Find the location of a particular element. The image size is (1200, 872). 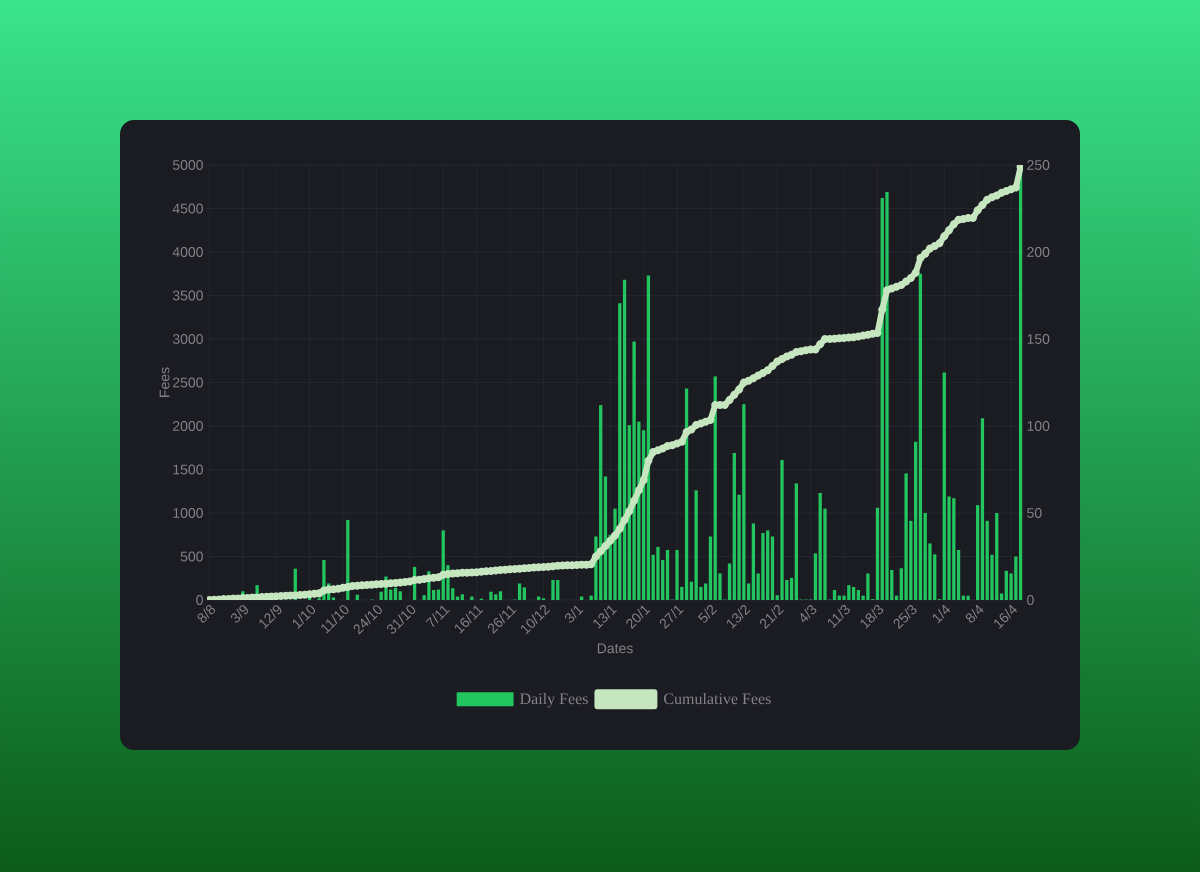

x-tick-label: 4/3 is located at coordinates (808, 614).